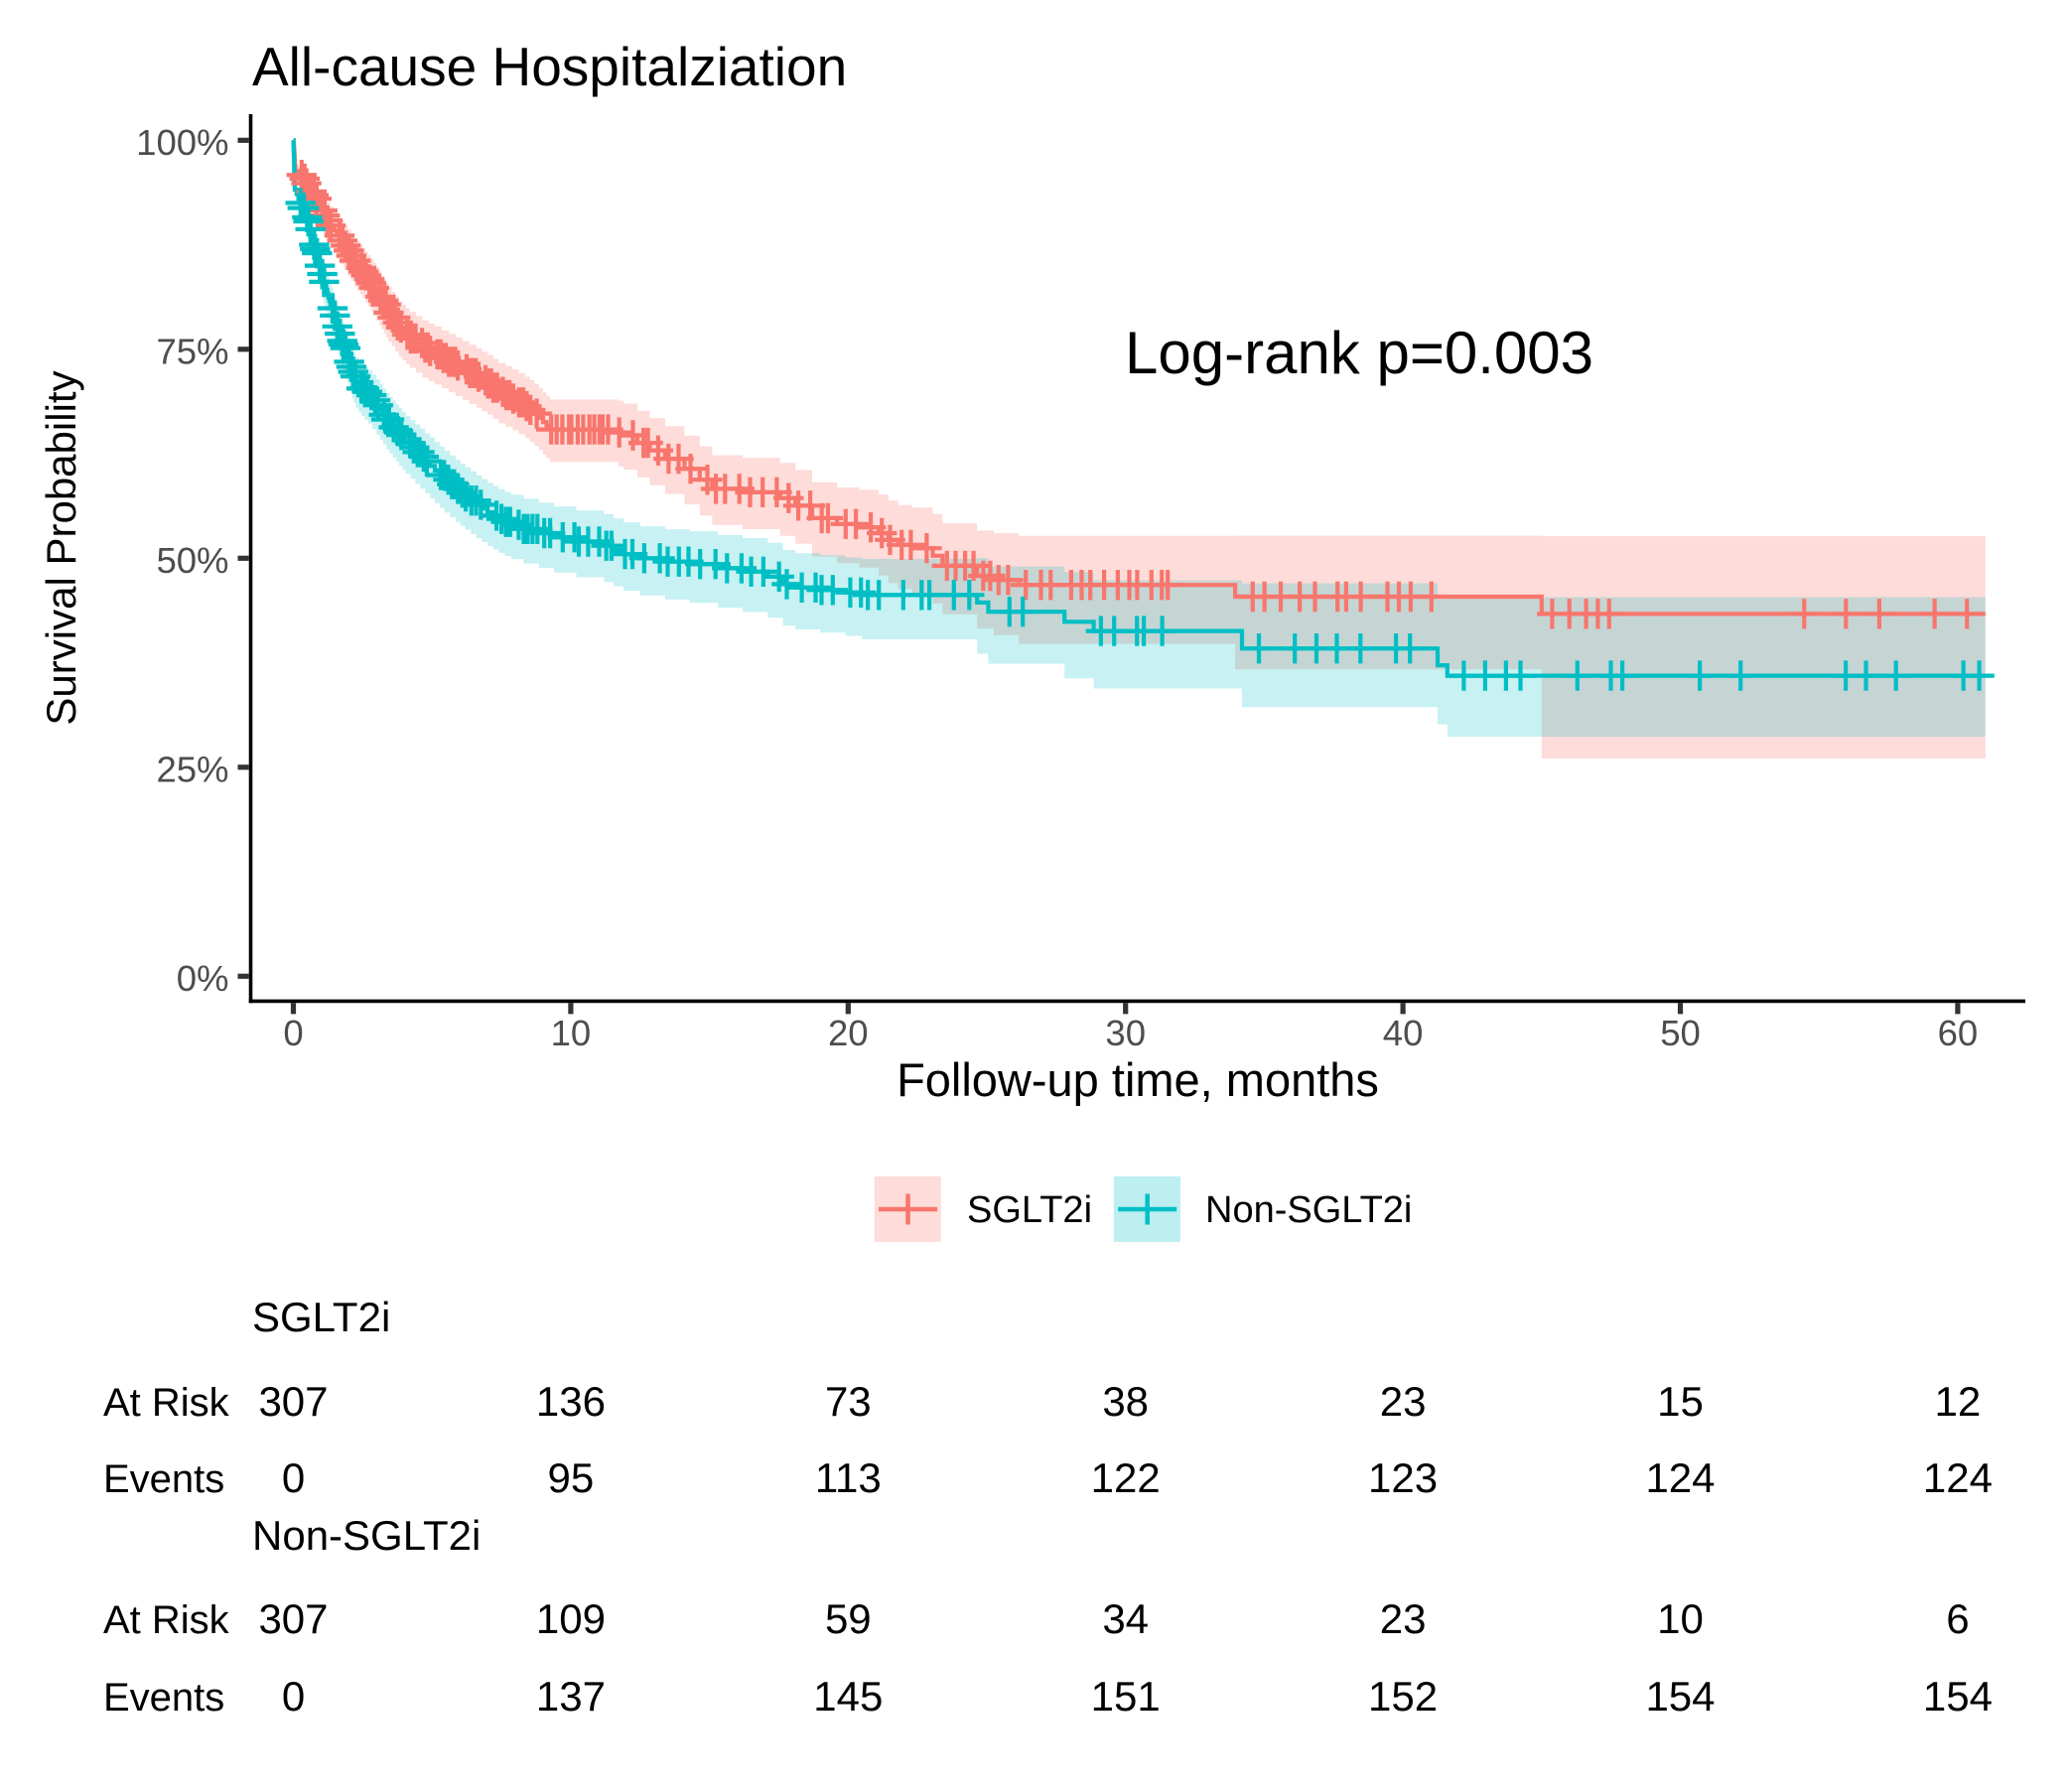  Describe the element at coordinates (192, 770) in the screenshot. I see `svg-text: 25%` at that location.